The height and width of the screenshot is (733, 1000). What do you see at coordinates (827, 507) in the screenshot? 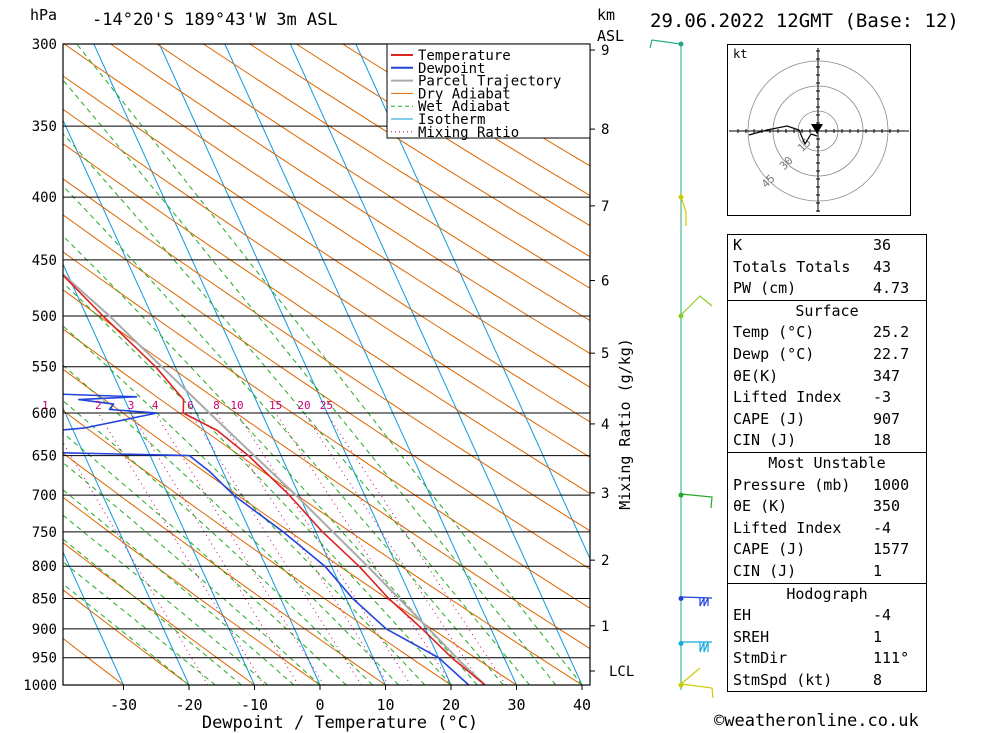
I see `most-unstable-row: θE (K) 350` at bounding box center [827, 507].